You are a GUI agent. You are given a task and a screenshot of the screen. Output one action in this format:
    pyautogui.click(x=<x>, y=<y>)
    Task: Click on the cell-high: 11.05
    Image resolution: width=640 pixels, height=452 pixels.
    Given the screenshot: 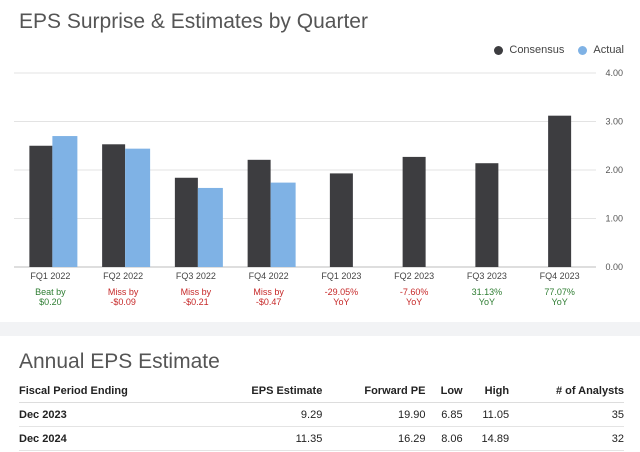 What is the action you would take?
    pyautogui.click(x=486, y=414)
    